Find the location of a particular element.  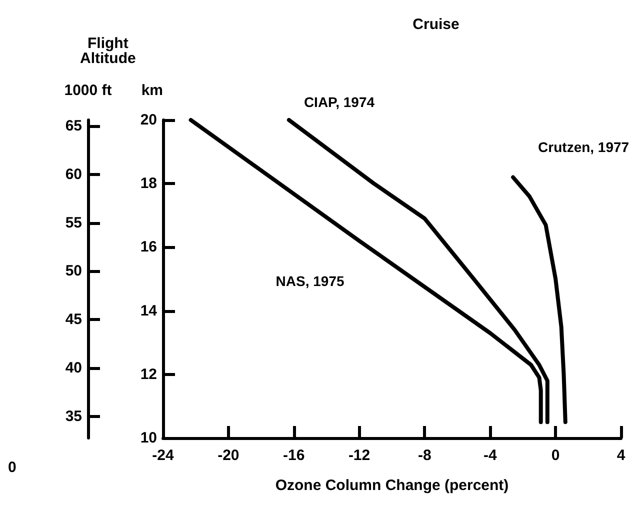

x-tick-label: -12 is located at coordinates (359, 455).